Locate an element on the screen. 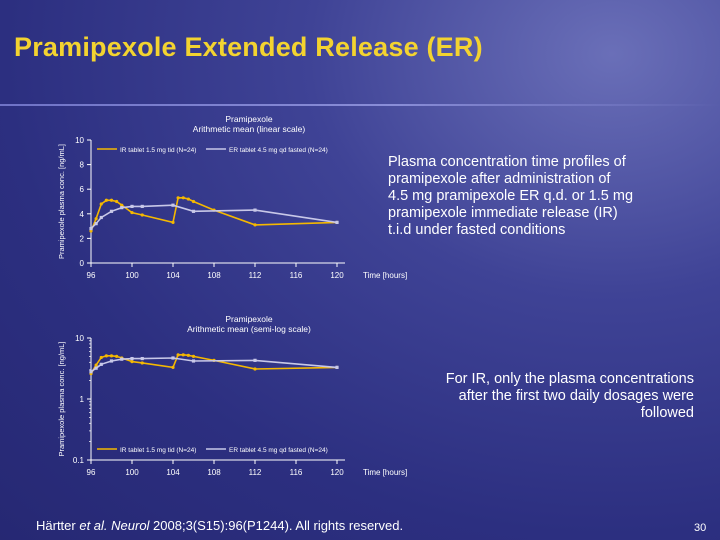  y-tick-label: 4 is located at coordinates (82, 214).